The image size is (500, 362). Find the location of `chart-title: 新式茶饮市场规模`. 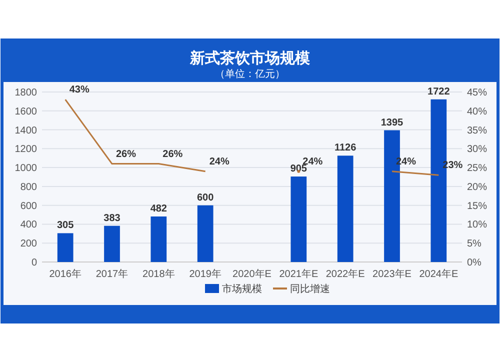

chart-title: 新式茶饮市场规模 is located at coordinates (250, 58).